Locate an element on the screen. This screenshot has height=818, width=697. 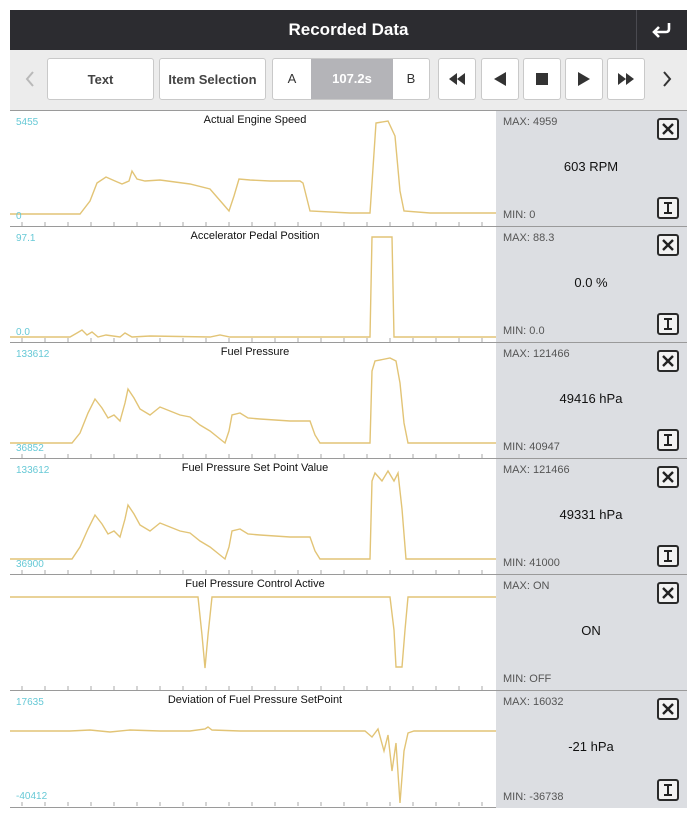
max-value: MAX: ON is located at coordinates (526, 586).